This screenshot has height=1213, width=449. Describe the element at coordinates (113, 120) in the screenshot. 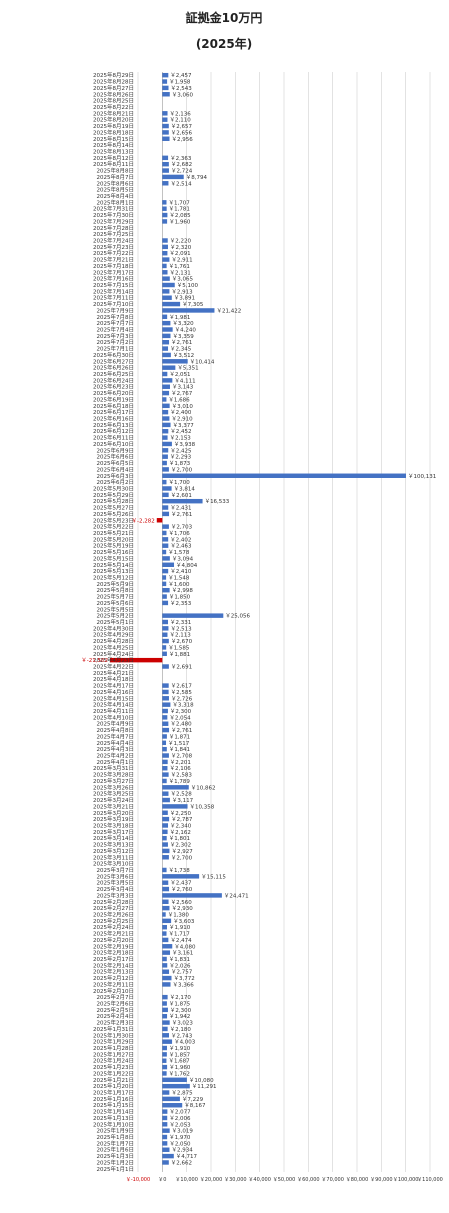

I see `category-label: 2025年8月20日` at that location.